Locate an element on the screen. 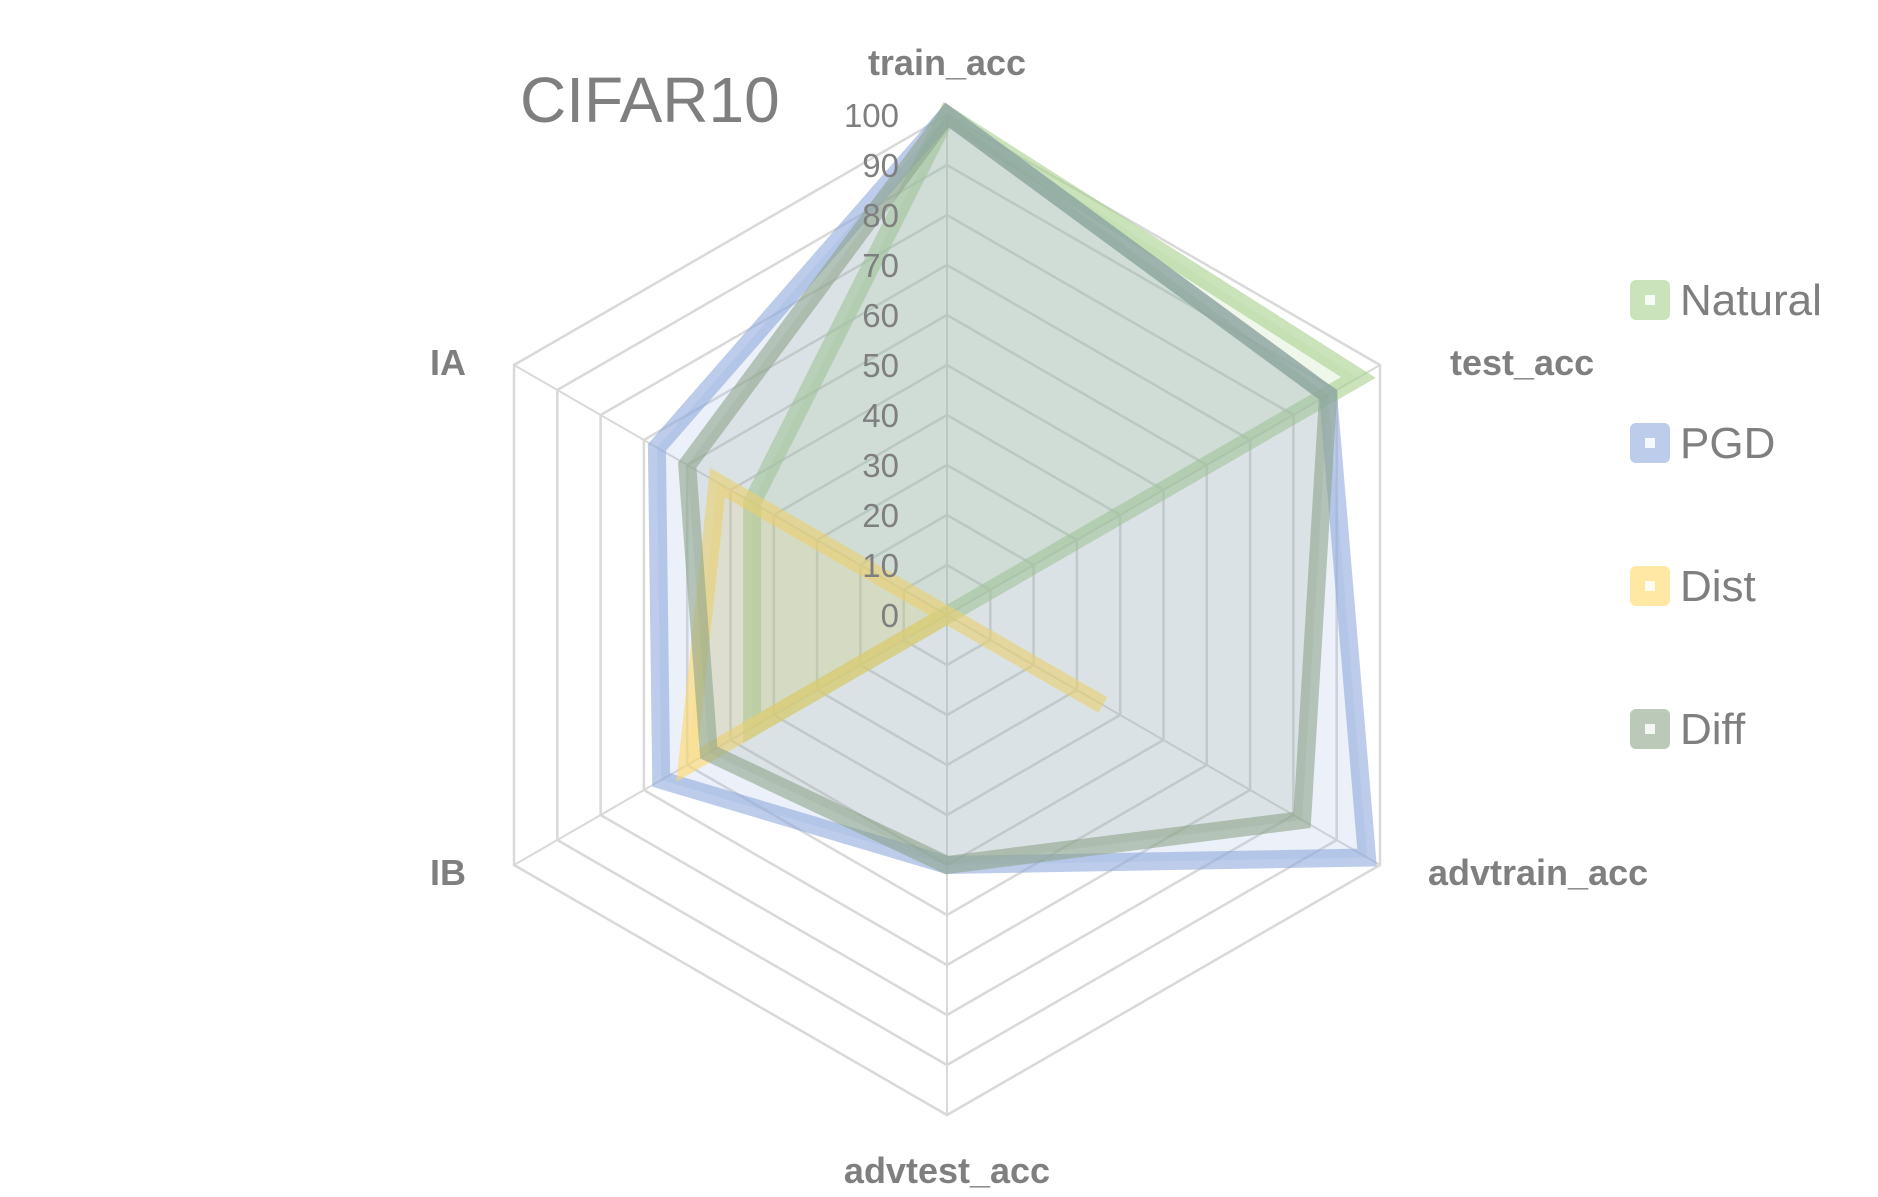  legend-item-dist: Dist is located at coordinates (1693, 586).